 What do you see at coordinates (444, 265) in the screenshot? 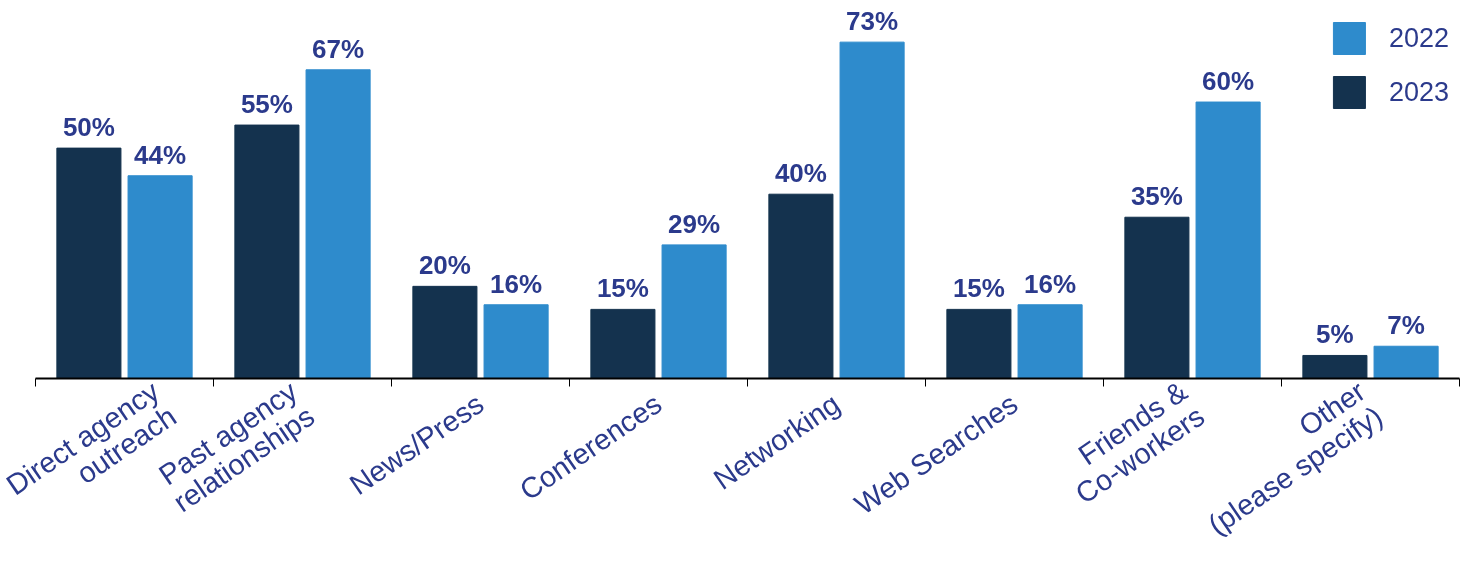
I see `data-label: 20%` at bounding box center [444, 265].